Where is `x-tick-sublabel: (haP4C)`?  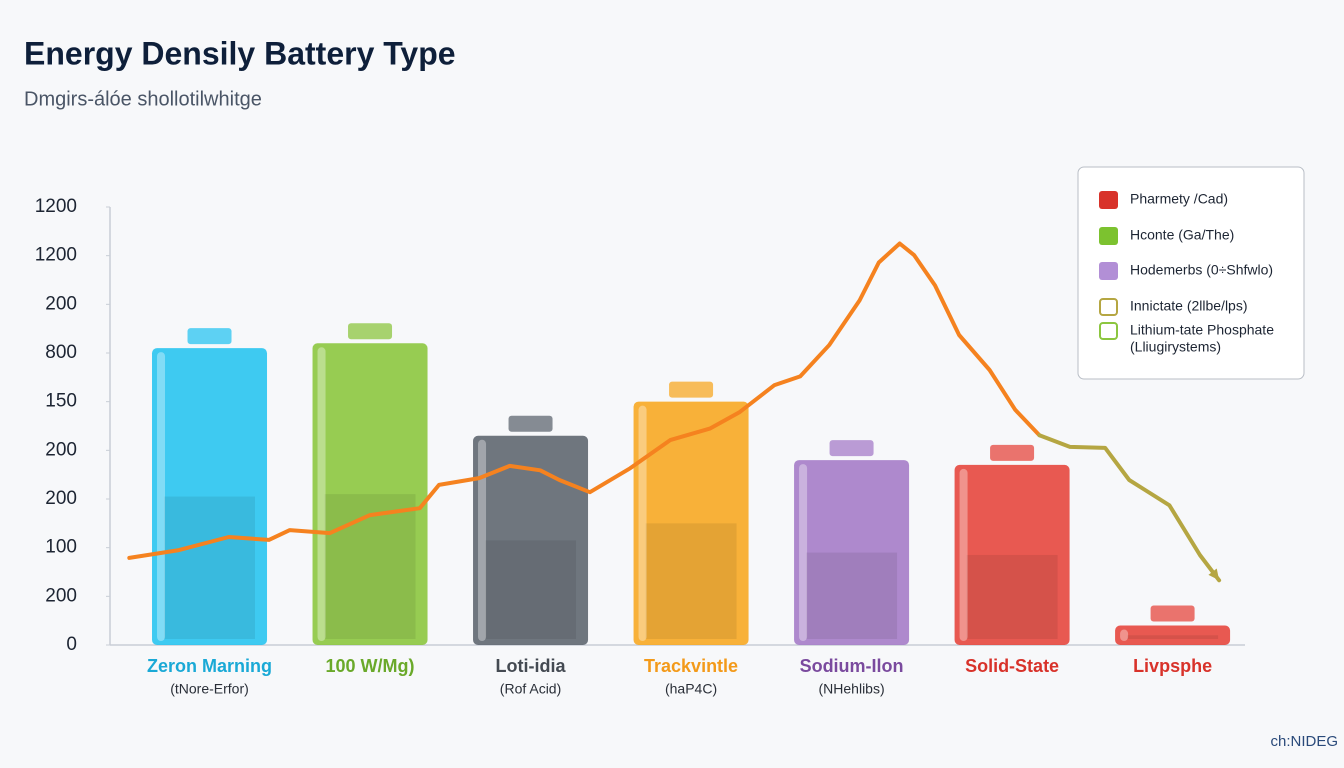
x-tick-sublabel: (haP4C) is located at coordinates (691, 689).